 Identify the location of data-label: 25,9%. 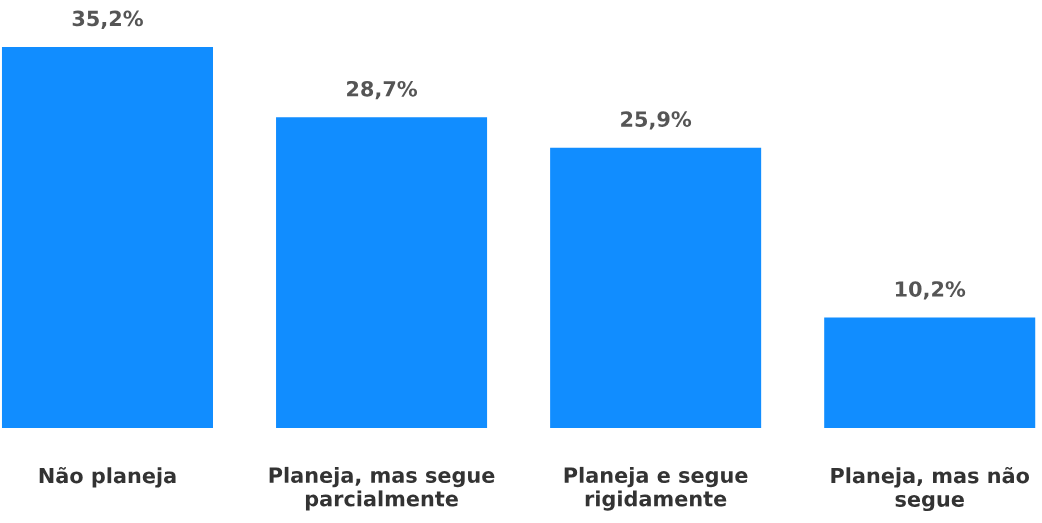
(656, 120).